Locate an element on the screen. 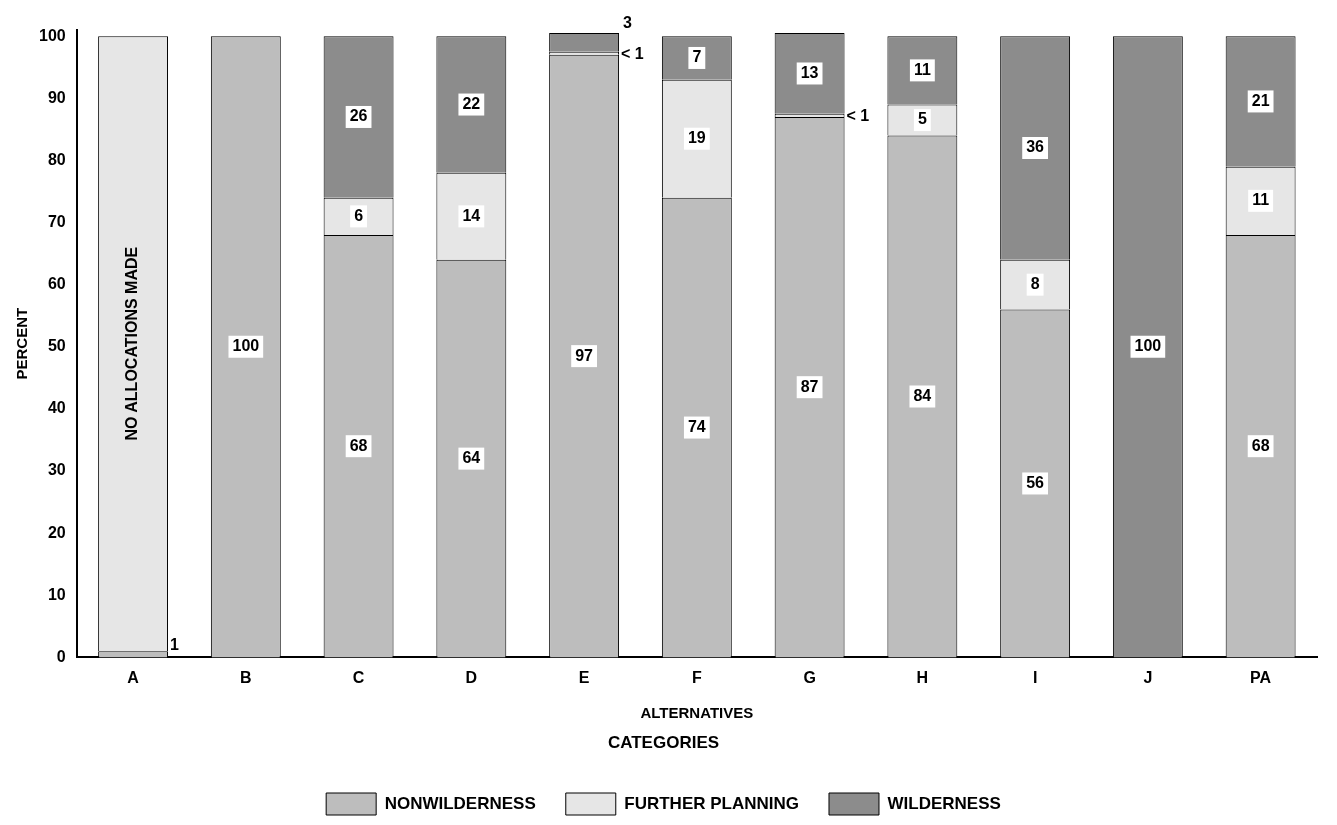  x-tick-label: PA is located at coordinates (1261, 678).